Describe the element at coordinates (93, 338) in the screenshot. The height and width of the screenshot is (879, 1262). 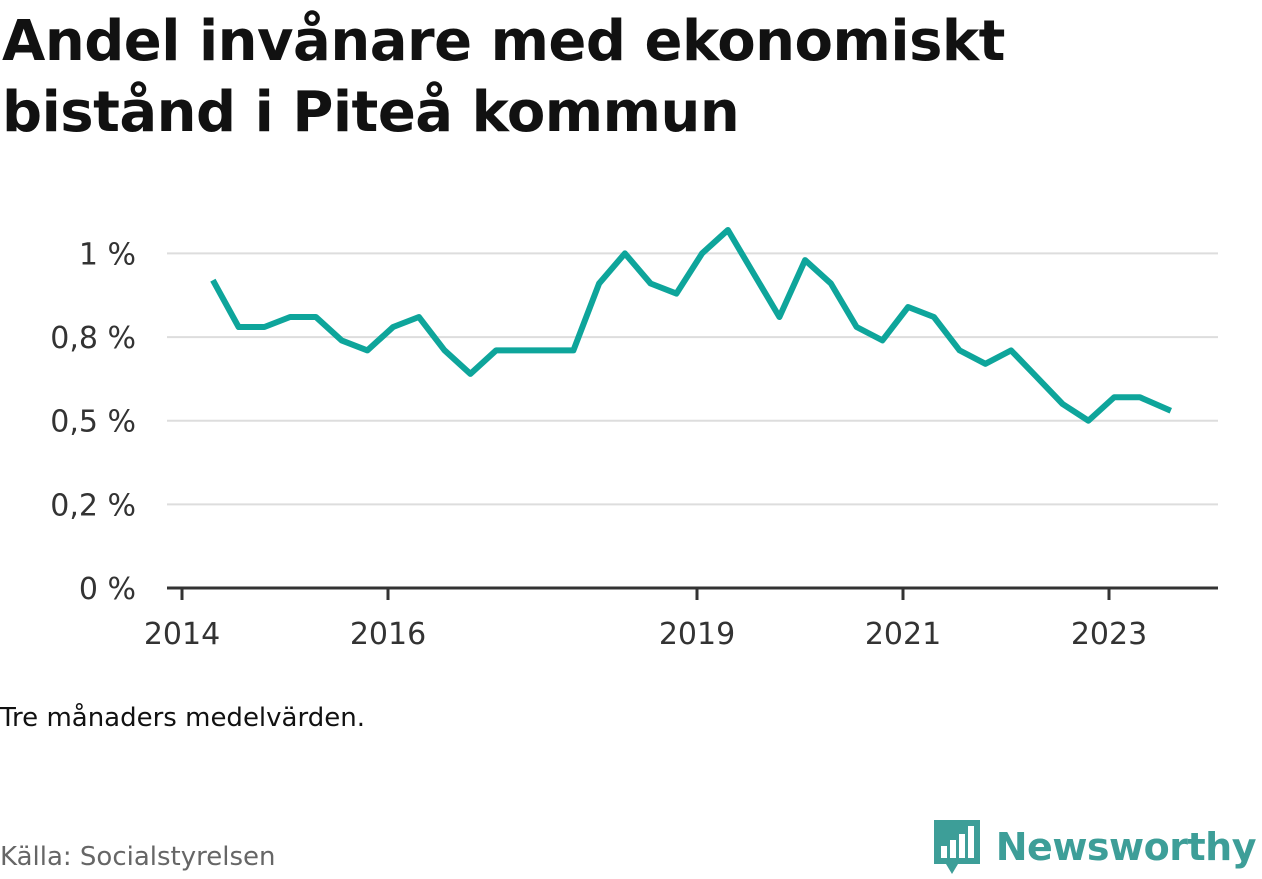
I see `y-tick-label: 0,8 %` at that location.